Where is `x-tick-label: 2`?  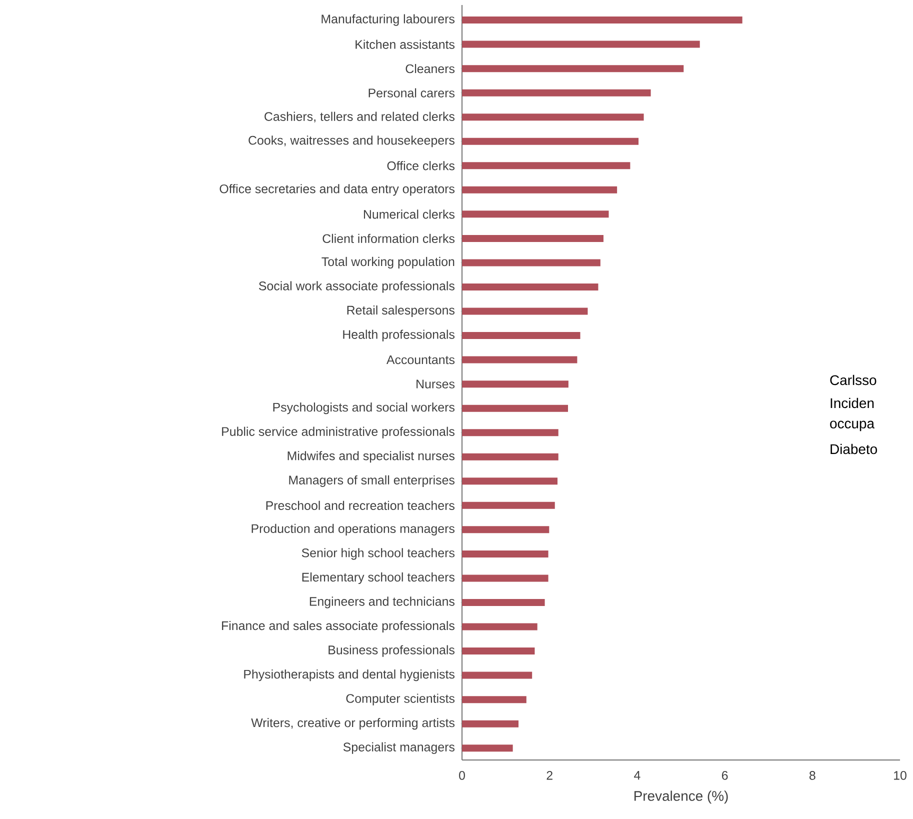
x-tick-label: 2 is located at coordinates (549, 775).